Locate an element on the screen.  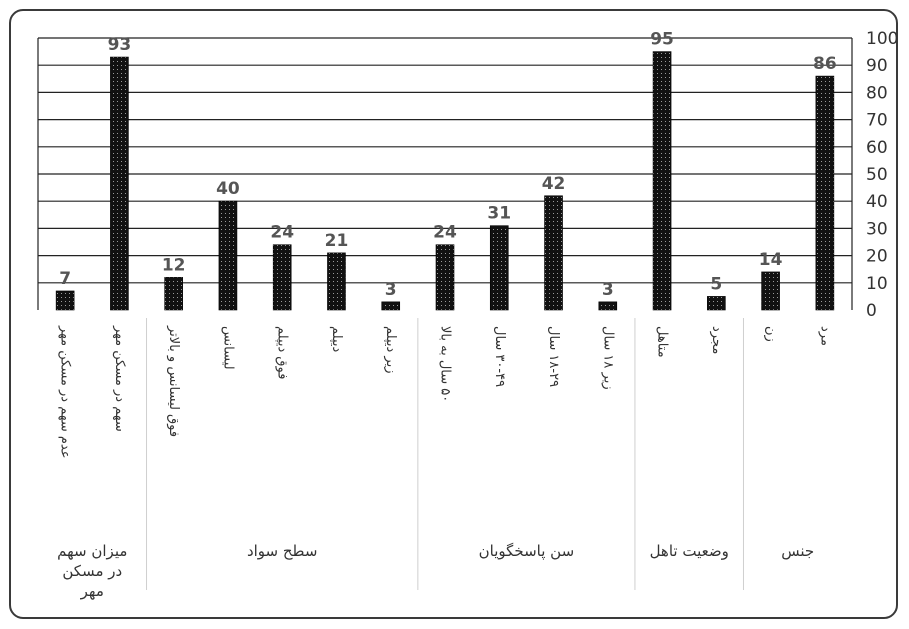
y-tick-label: 10 is located at coordinates (877, 284).